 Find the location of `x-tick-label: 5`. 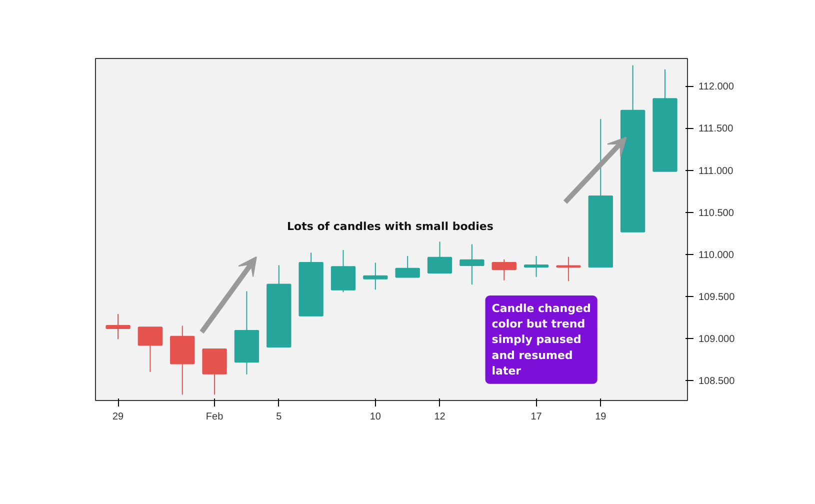

x-tick-label: 5 is located at coordinates (279, 417).